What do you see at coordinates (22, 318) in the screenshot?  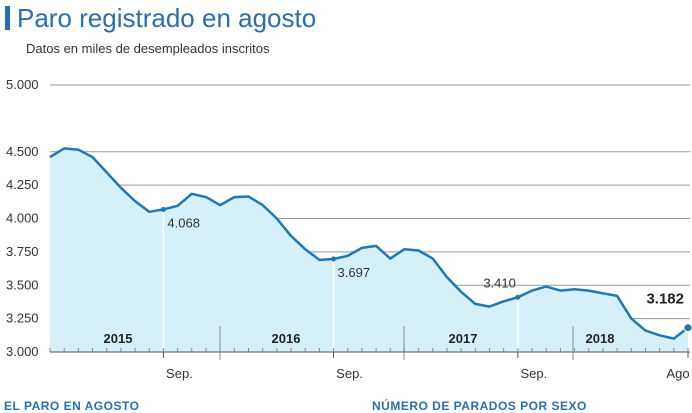 I see `y-tick-label: 3.250` at bounding box center [22, 318].